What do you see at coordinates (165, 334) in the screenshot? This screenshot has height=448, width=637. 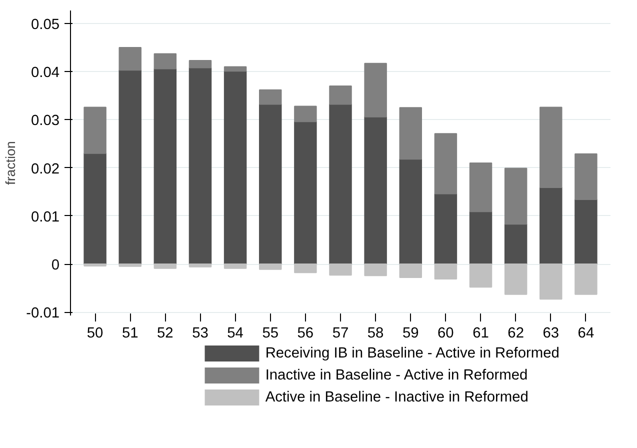 I see `x-tick-label: 52` at bounding box center [165, 334].